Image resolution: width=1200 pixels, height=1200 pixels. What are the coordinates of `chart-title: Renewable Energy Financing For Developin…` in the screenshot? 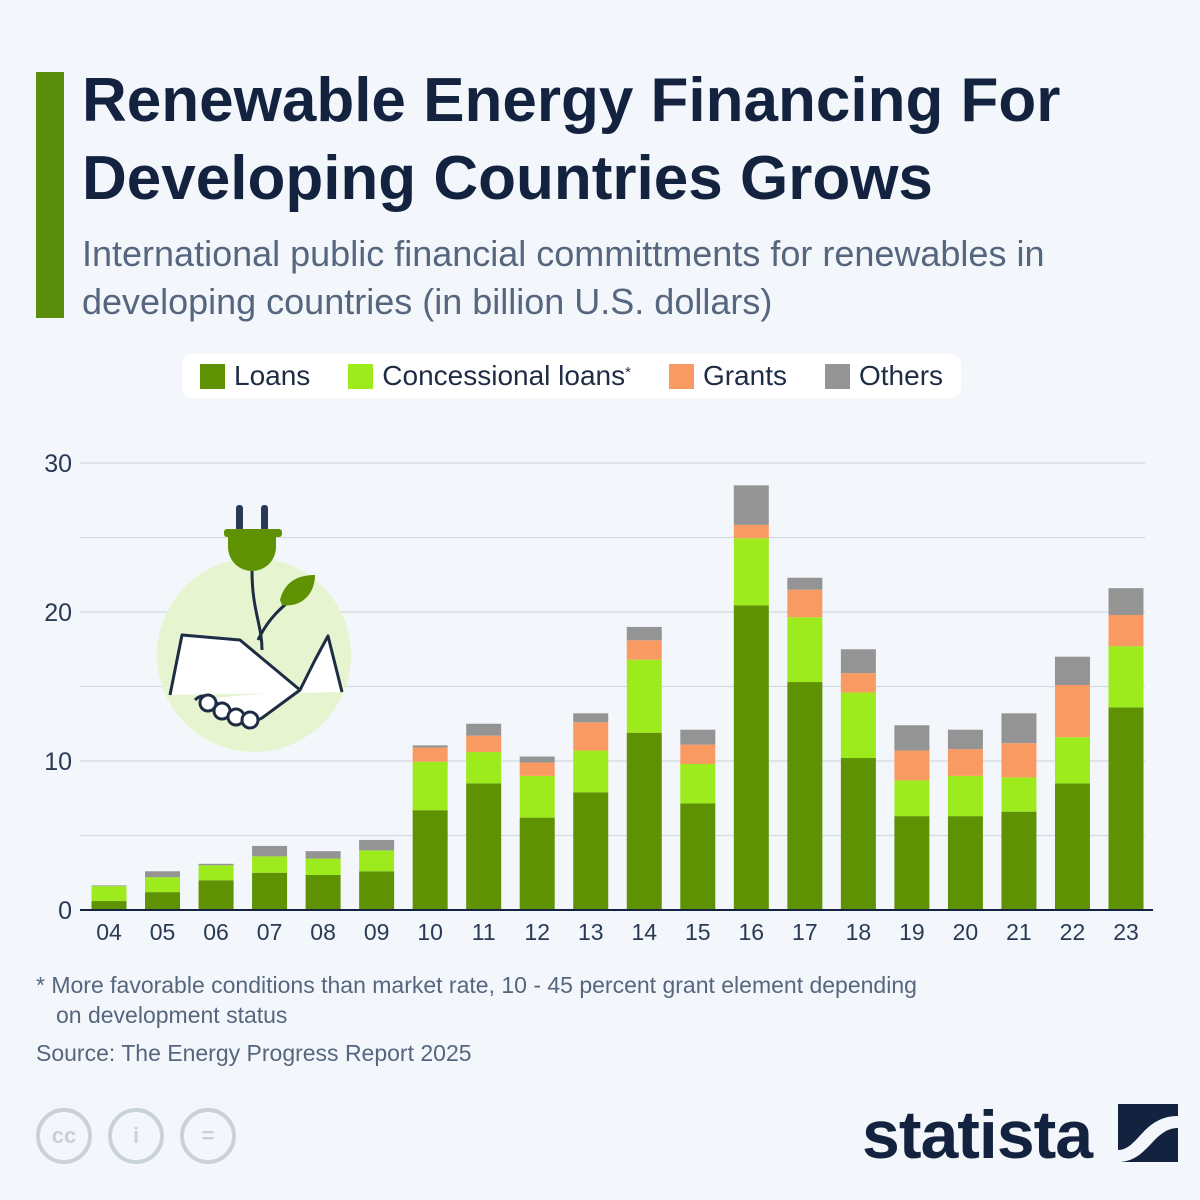 It's located at (571, 139).